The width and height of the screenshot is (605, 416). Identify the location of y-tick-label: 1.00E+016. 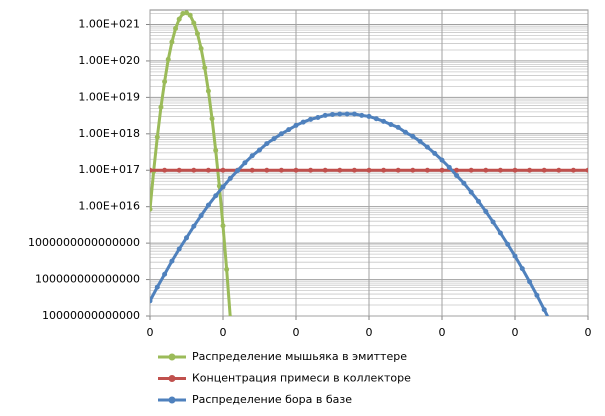
(109, 206).